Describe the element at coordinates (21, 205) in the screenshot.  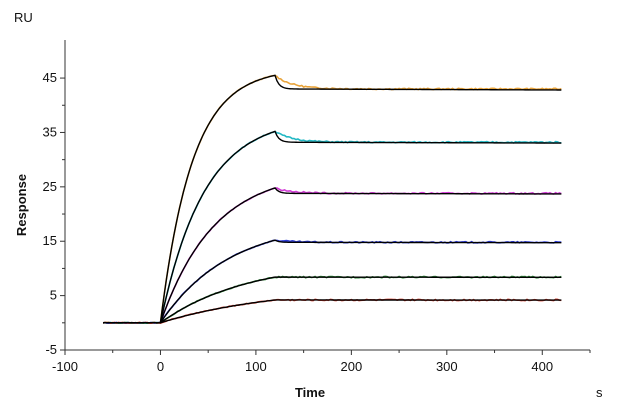
I see `y-axis-title: Response` at that location.